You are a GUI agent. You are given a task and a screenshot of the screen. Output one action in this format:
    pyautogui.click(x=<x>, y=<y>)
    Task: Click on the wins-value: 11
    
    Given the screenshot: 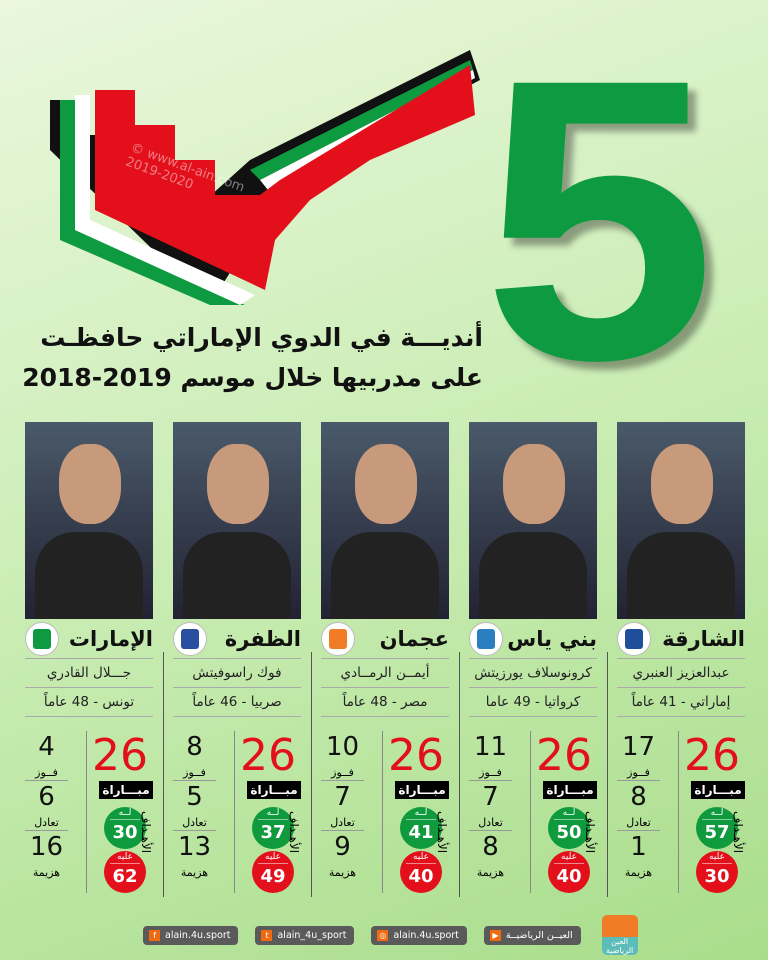 What is the action you would take?
    pyautogui.click(x=490, y=747)
    